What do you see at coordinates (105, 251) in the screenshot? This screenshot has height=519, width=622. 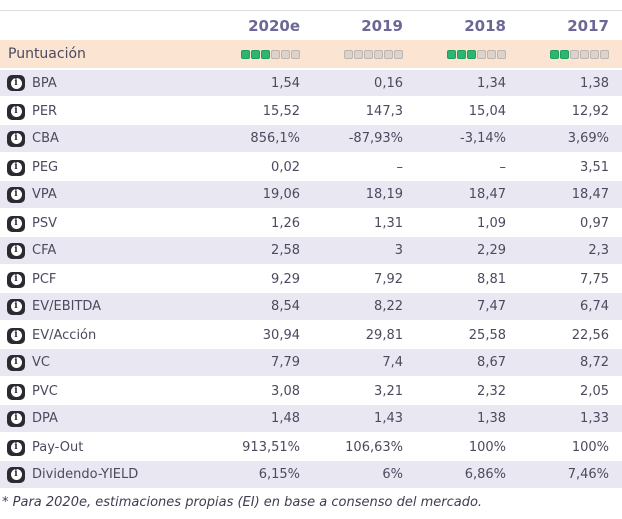 I see `metric-label-cell: i CFA` at bounding box center [105, 251].